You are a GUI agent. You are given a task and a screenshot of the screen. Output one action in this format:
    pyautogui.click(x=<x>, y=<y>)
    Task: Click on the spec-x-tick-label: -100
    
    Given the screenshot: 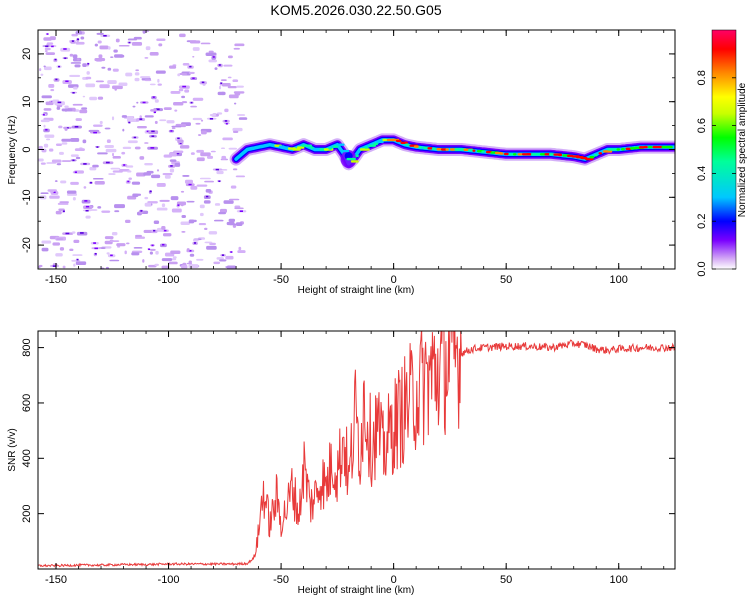 What is the action you would take?
    pyautogui.click(x=169, y=280)
    